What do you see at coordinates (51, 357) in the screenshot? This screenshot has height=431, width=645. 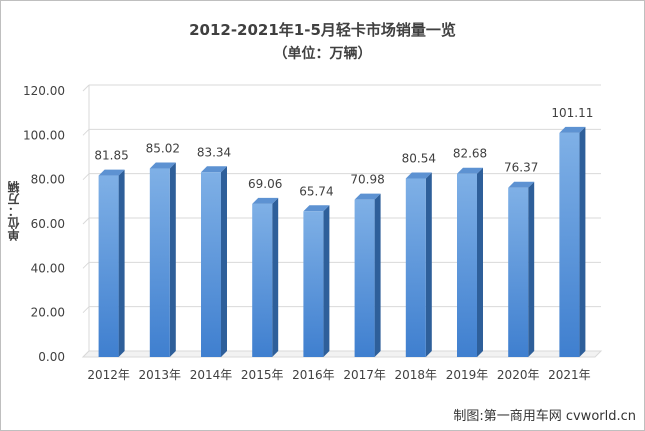 I see `y-tick-label: 0.00` at bounding box center [51, 357].